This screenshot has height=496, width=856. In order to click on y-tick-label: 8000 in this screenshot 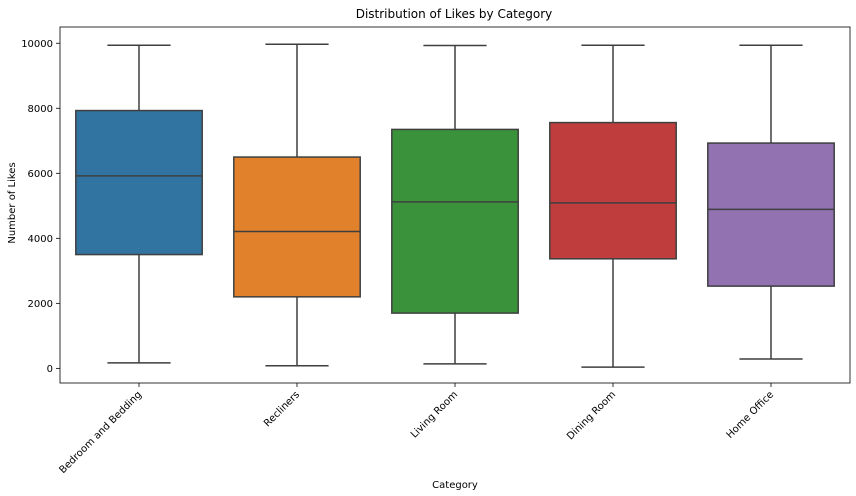, I will do `click(40, 109)`.